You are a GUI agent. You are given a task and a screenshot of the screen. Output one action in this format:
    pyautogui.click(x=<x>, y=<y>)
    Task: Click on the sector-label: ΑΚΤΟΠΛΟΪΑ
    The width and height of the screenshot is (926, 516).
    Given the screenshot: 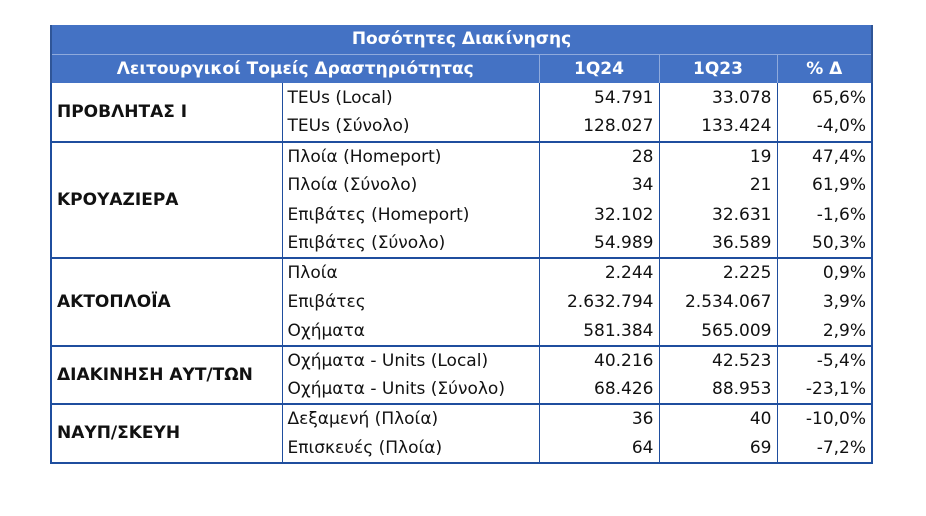 What is the action you would take?
    pyautogui.click(x=166, y=302)
    